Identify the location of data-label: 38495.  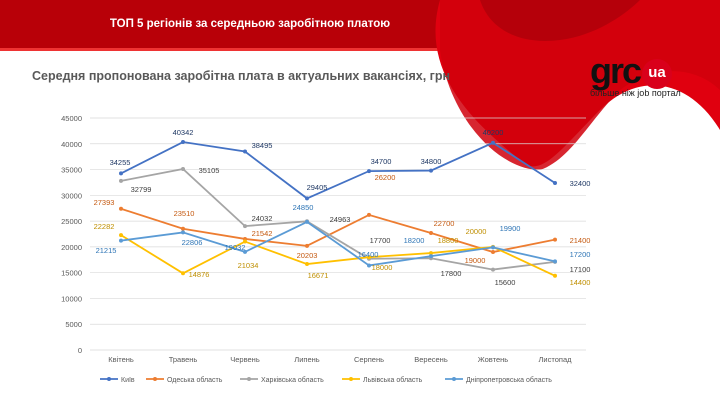
(262, 145).